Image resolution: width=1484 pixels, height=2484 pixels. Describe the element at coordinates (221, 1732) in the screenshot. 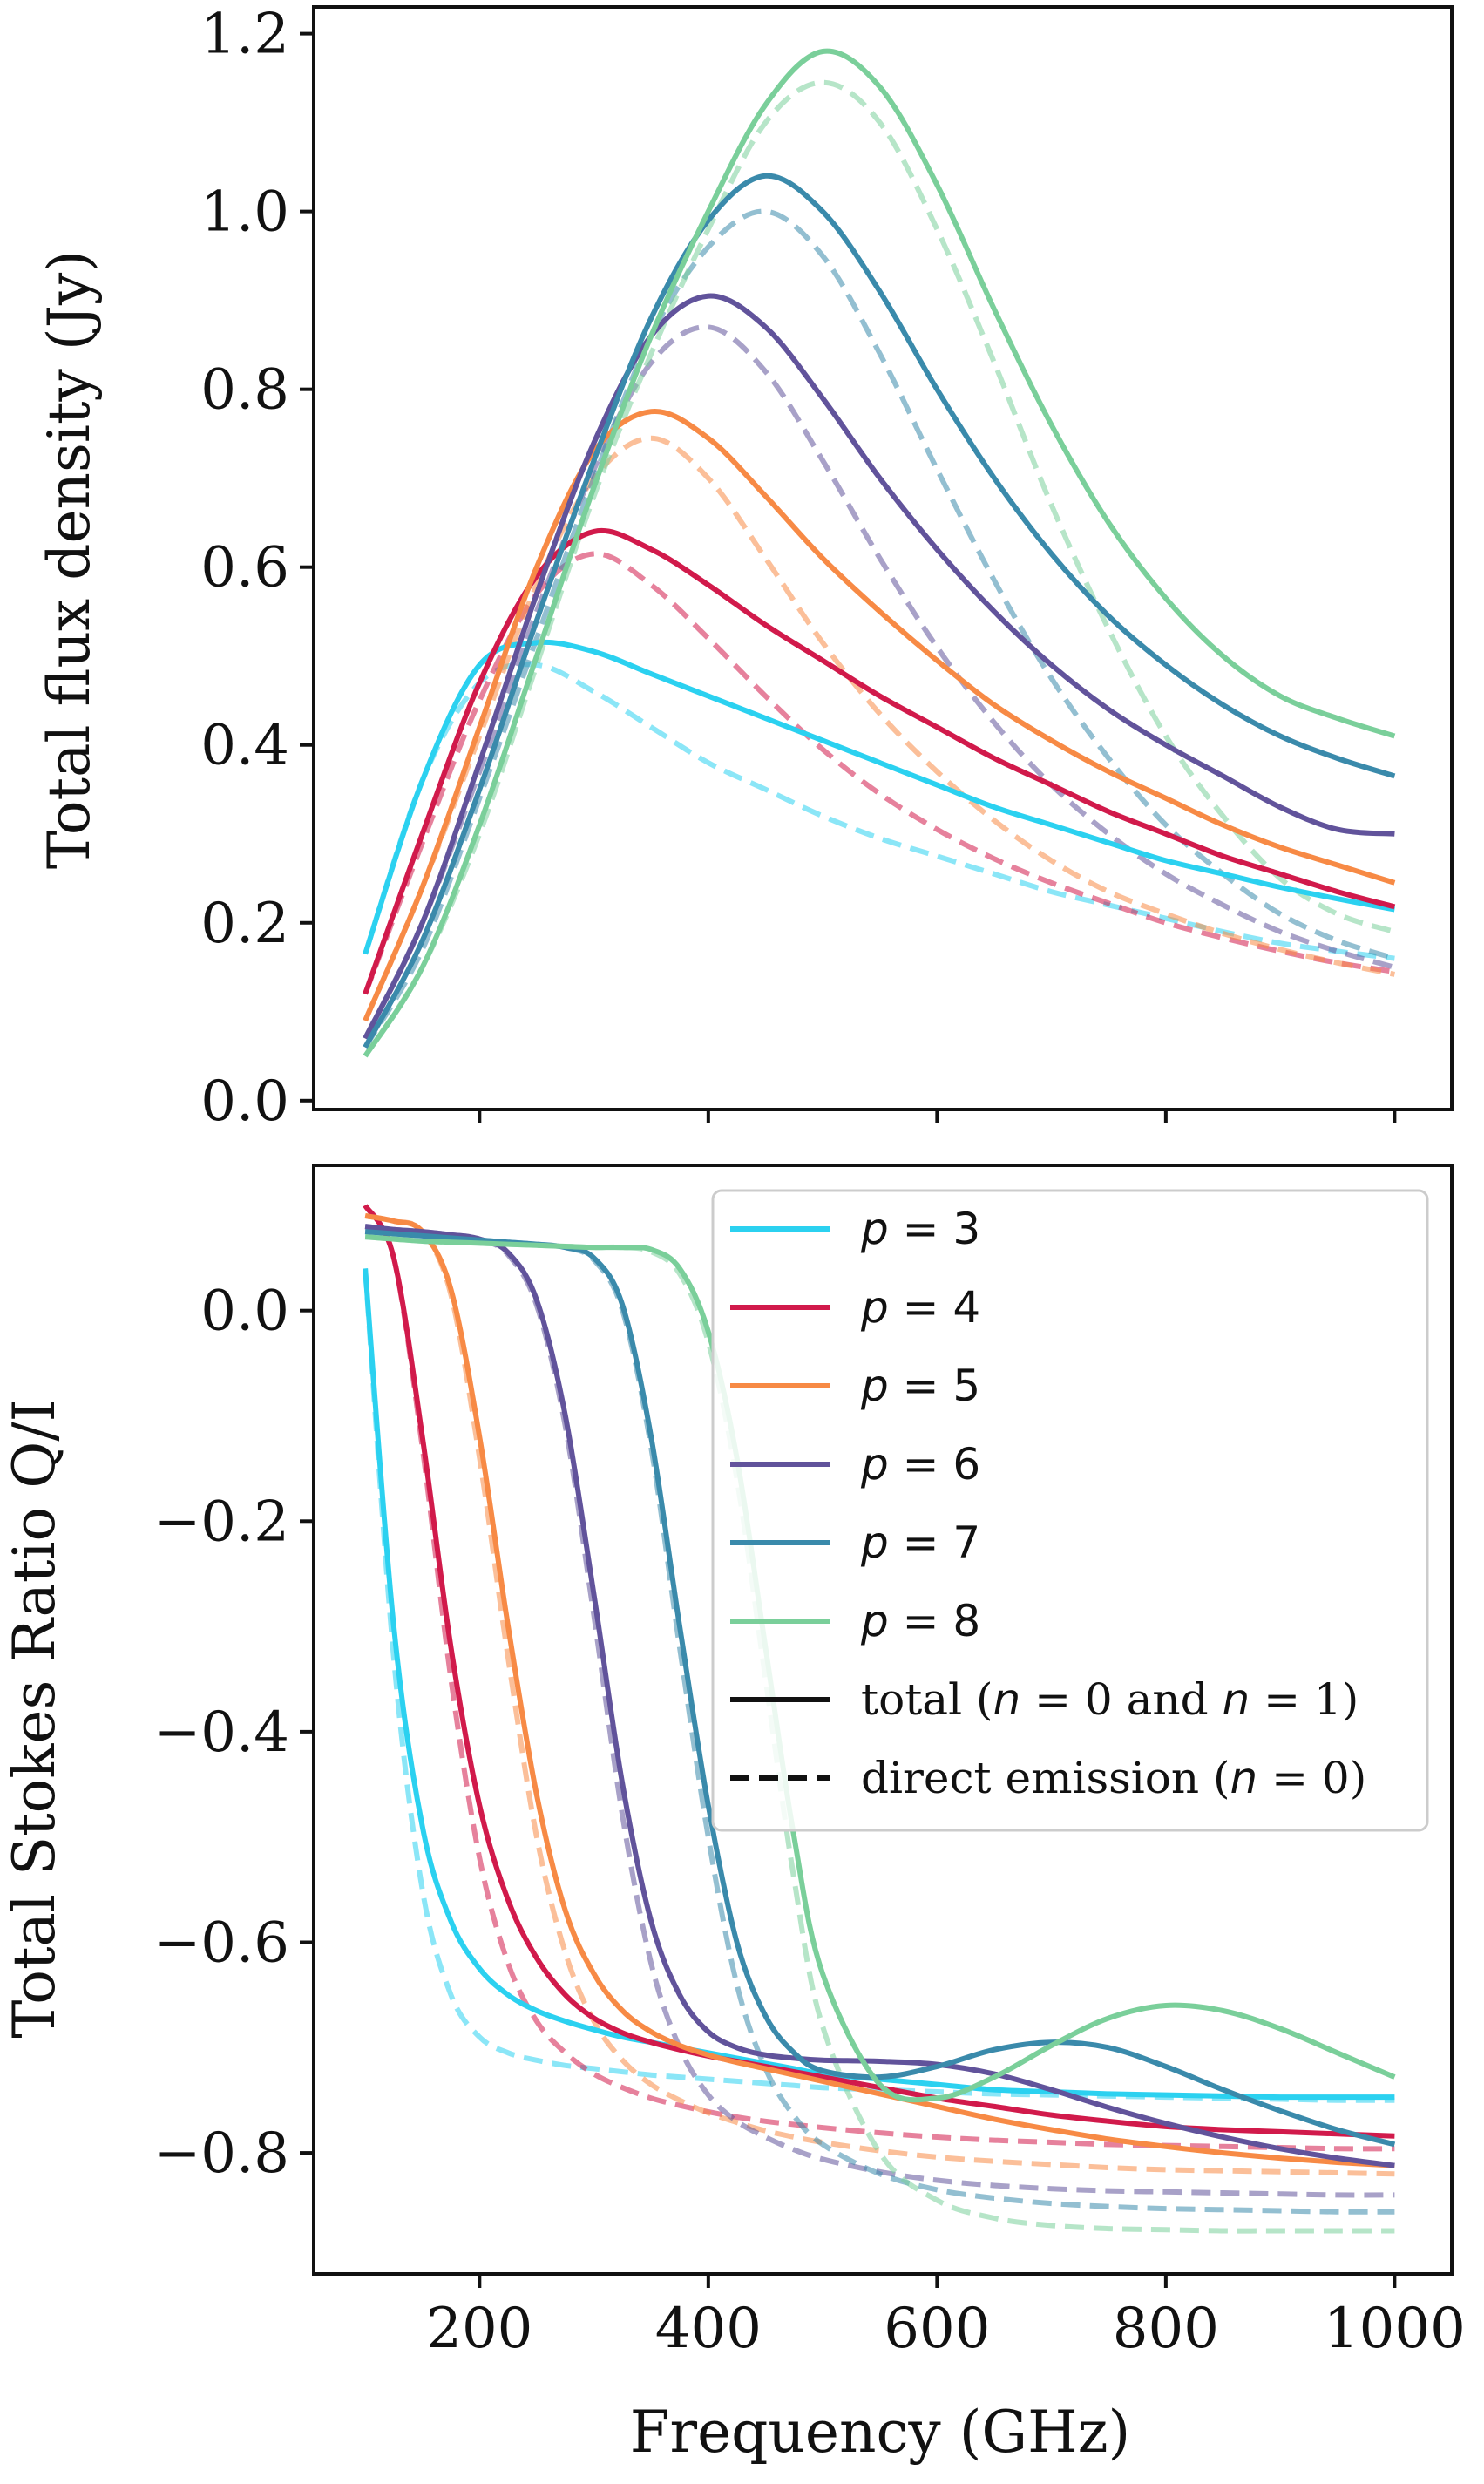

I see `stokes-ratio-y-tick-label: −0.4` at that location.